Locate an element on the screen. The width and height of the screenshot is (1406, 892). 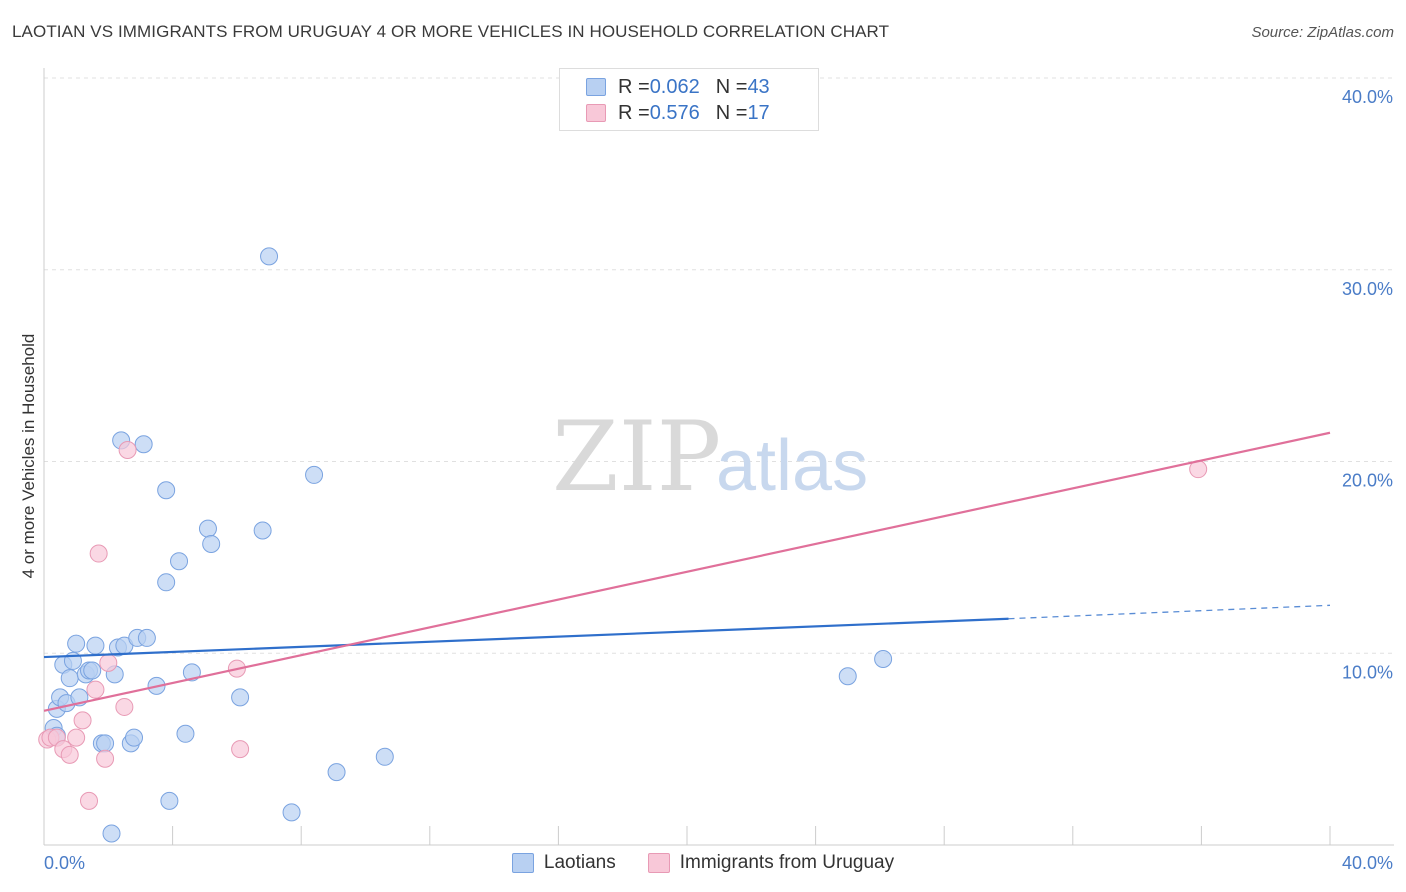
legend-r-value: 0.576 is located at coordinates (674, 112).